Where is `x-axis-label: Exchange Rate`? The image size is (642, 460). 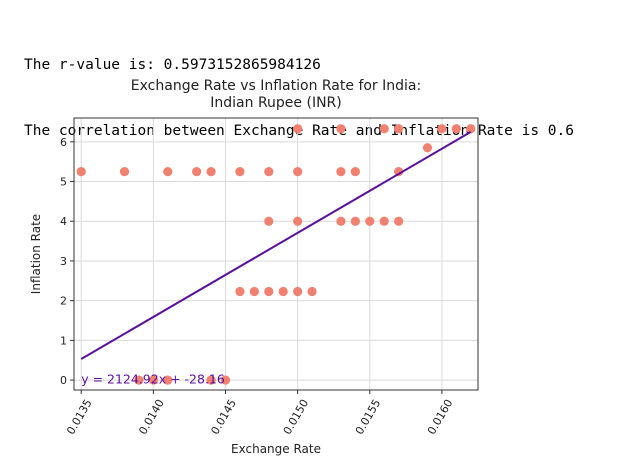
x-axis-label: Exchange Rate is located at coordinates (276, 449).